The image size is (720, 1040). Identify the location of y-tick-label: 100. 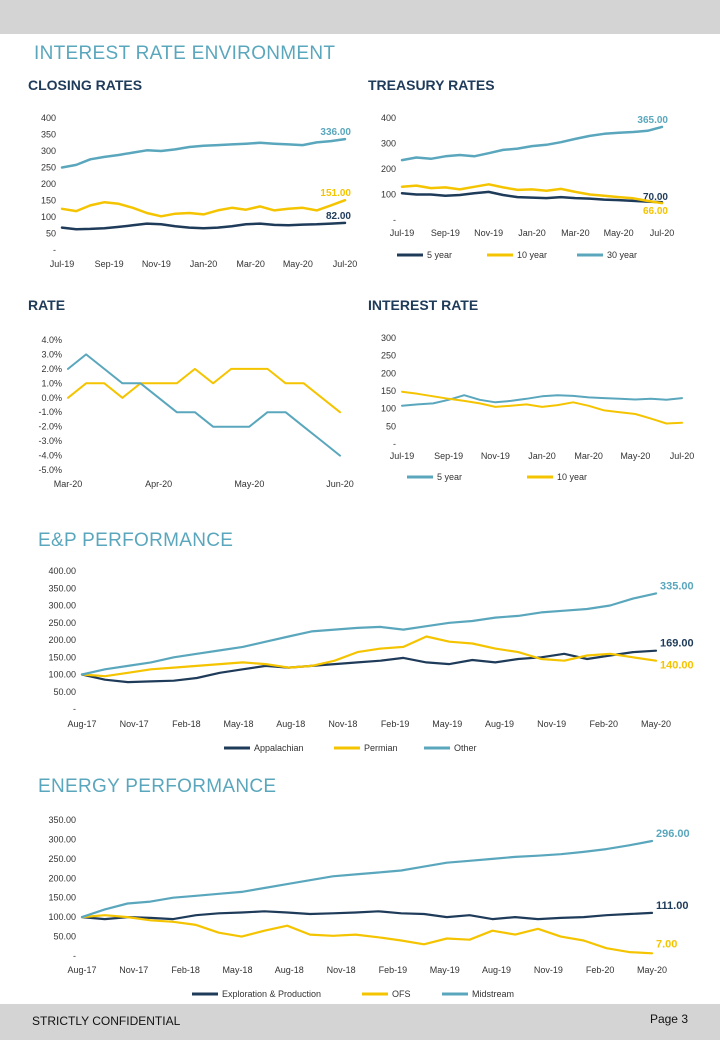
(388, 409).